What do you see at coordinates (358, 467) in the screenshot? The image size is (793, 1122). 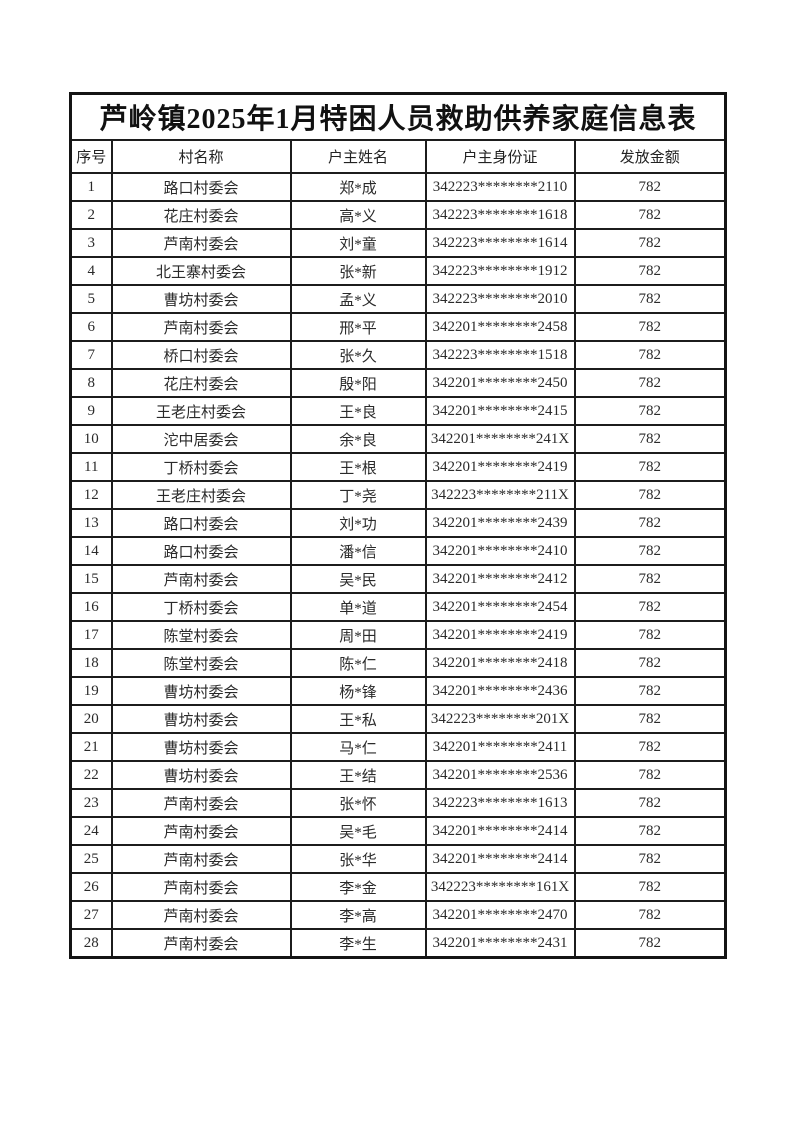 I see `name-cell: 王*根` at bounding box center [358, 467].